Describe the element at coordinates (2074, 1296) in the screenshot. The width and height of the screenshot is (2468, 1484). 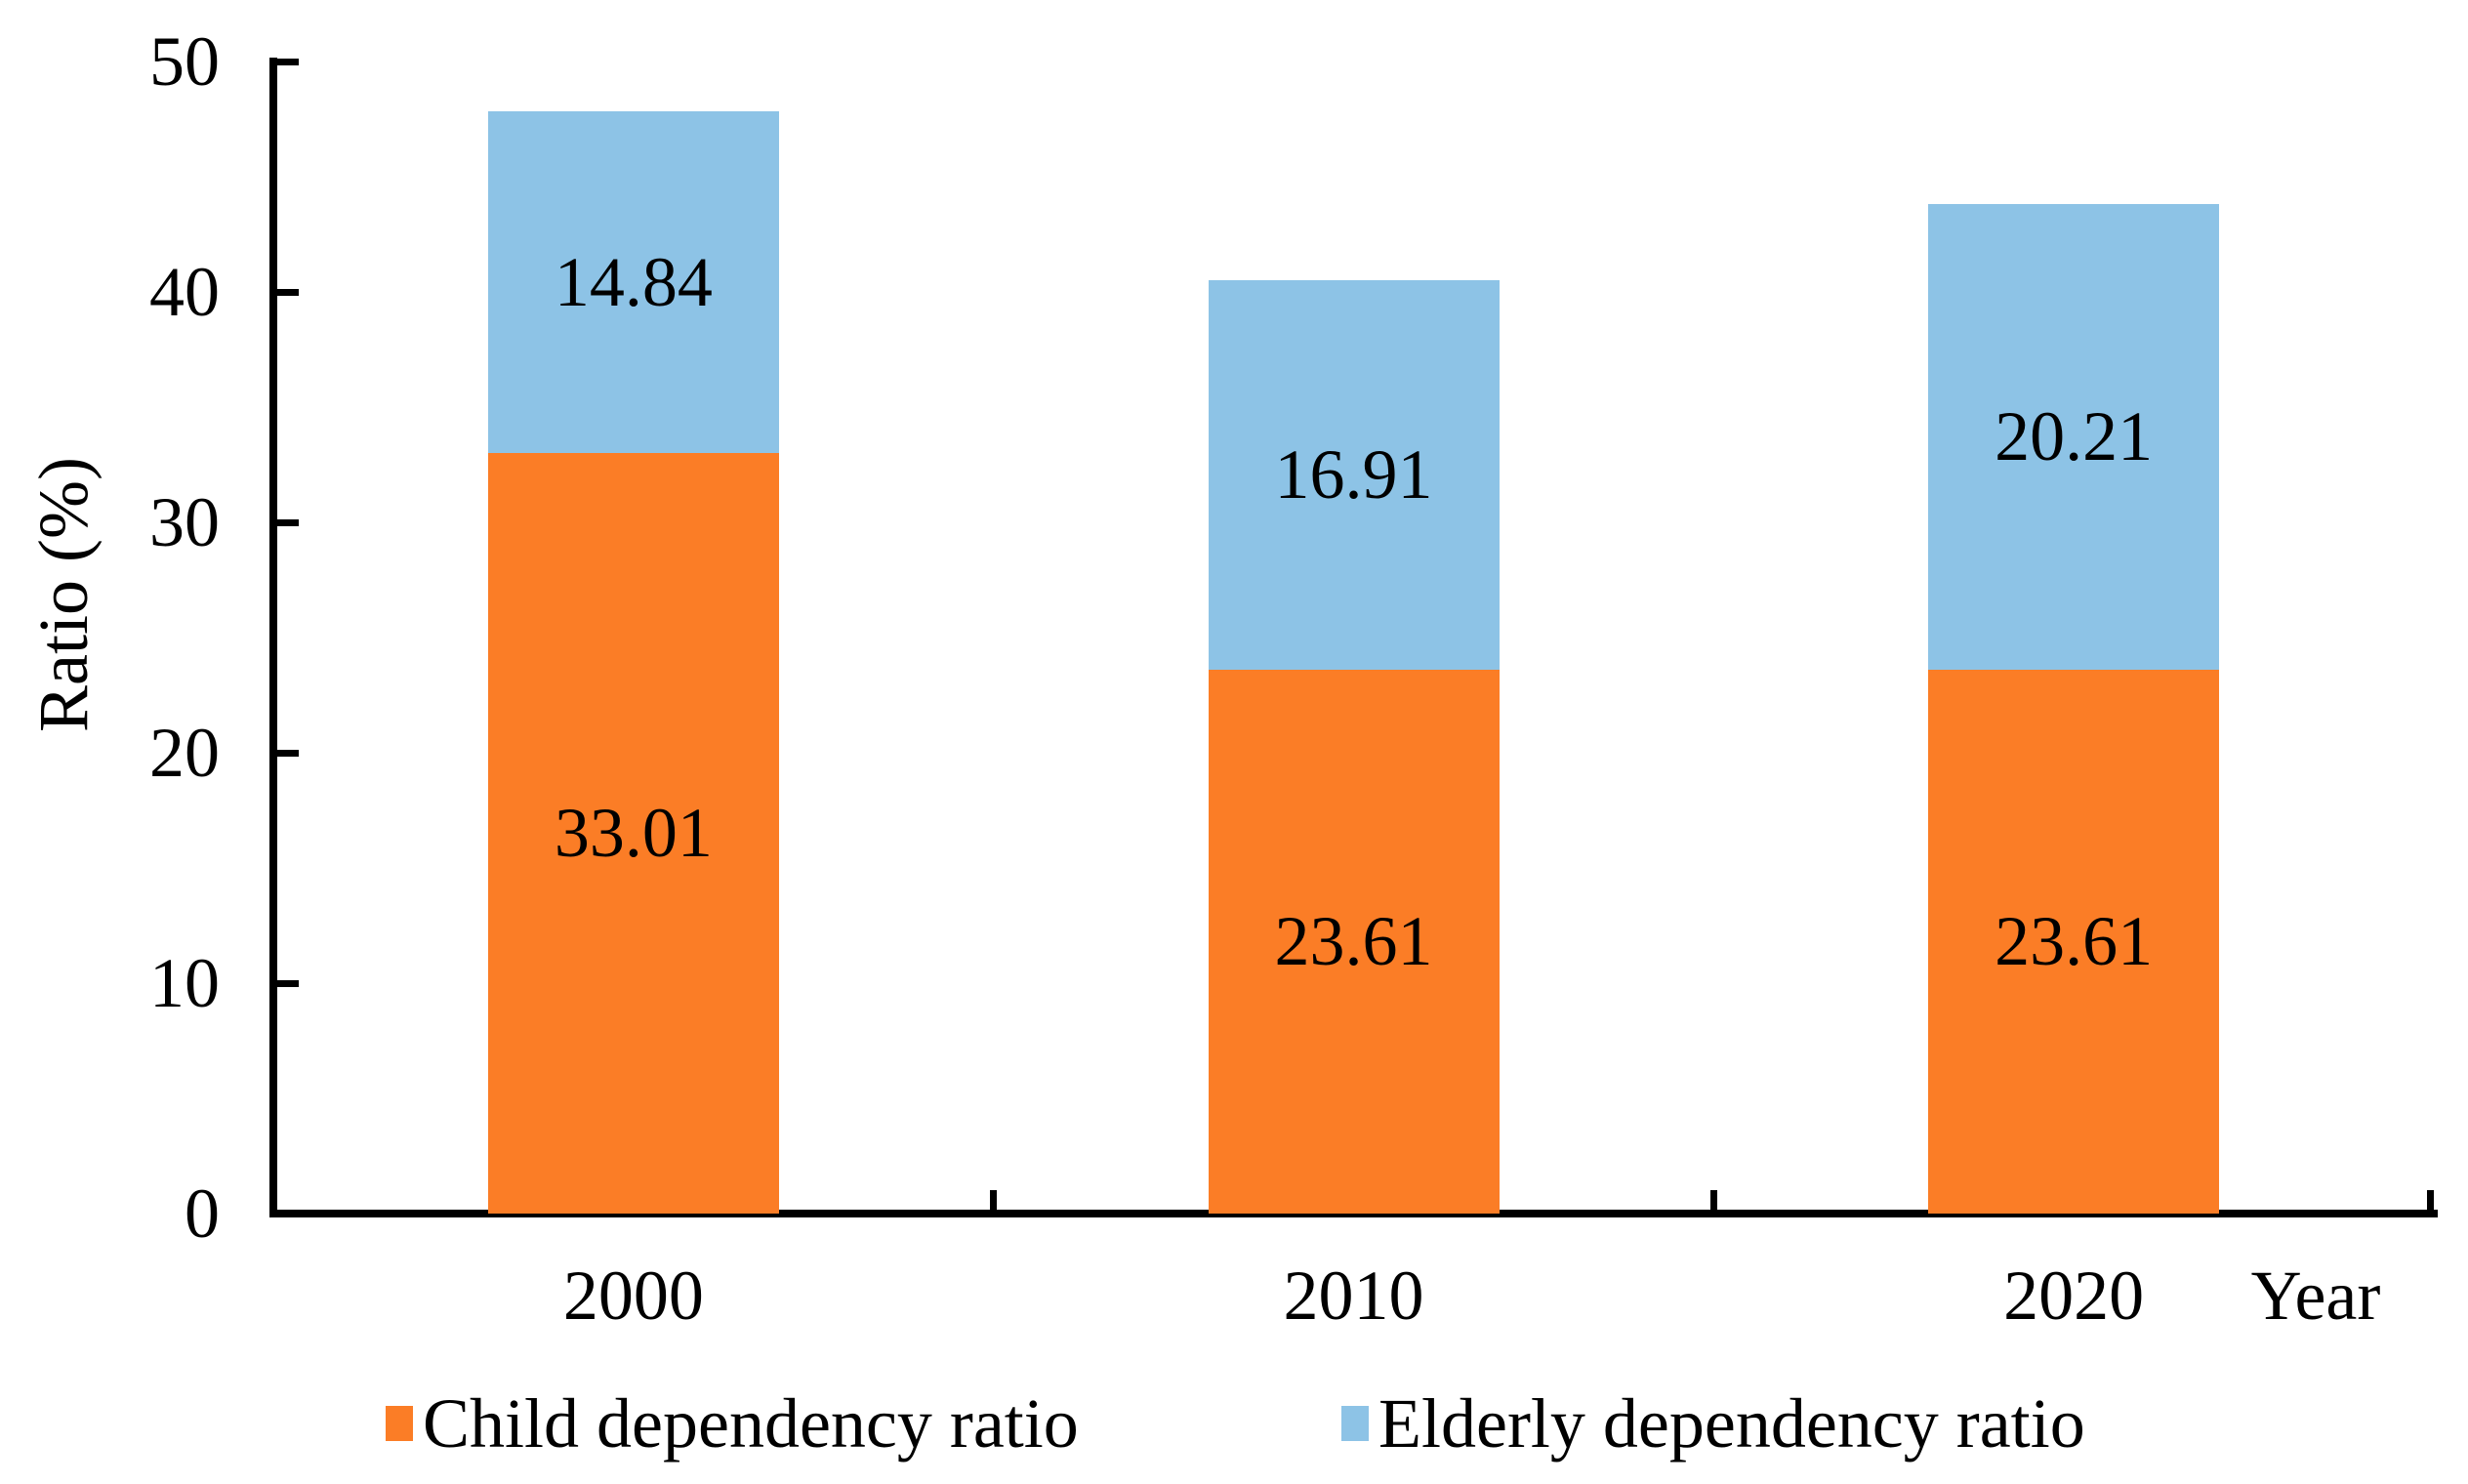
I see `x-category-label: 2020` at that location.